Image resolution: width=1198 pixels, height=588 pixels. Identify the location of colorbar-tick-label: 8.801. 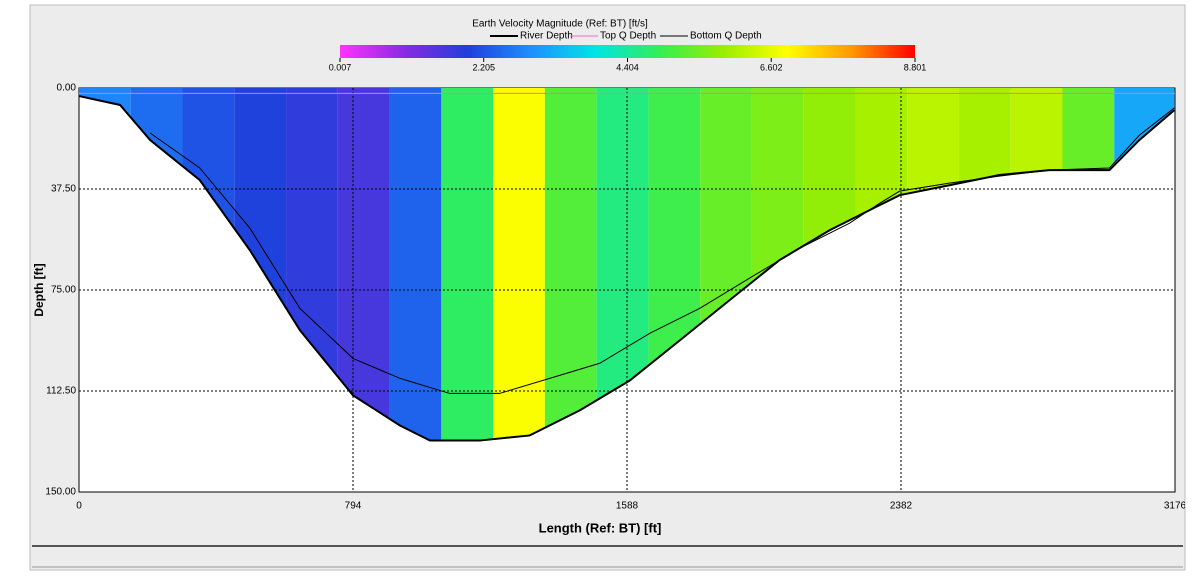
(915, 67).